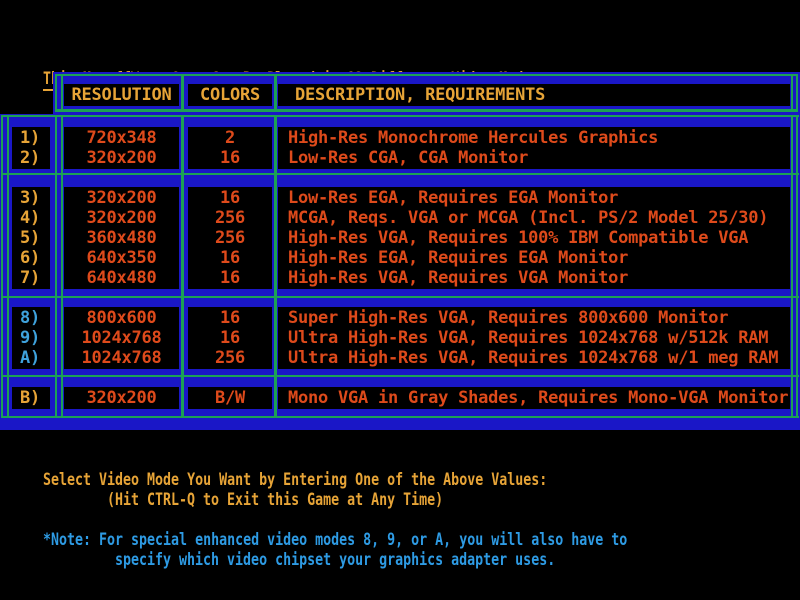 This screenshot has height=600, width=800. What do you see at coordinates (30, 138) in the screenshot?
I see `mode-row-label: 1)` at bounding box center [30, 138].